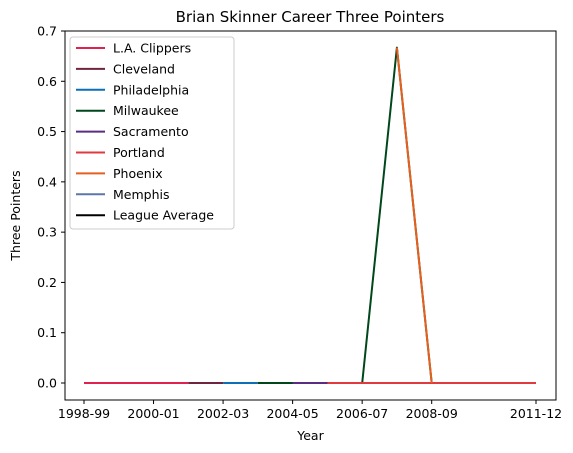 The width and height of the screenshot is (573, 453). What do you see at coordinates (362, 413) in the screenshot?
I see `x-tick-label: 2006-07` at bounding box center [362, 413].